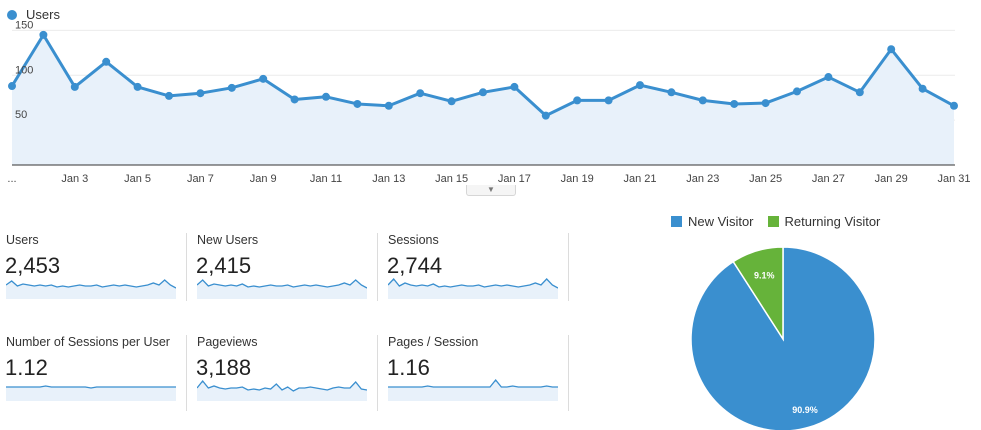  Describe the element at coordinates (74, 179) in the screenshot. I see `x-tick-label: Jan 3` at that location.